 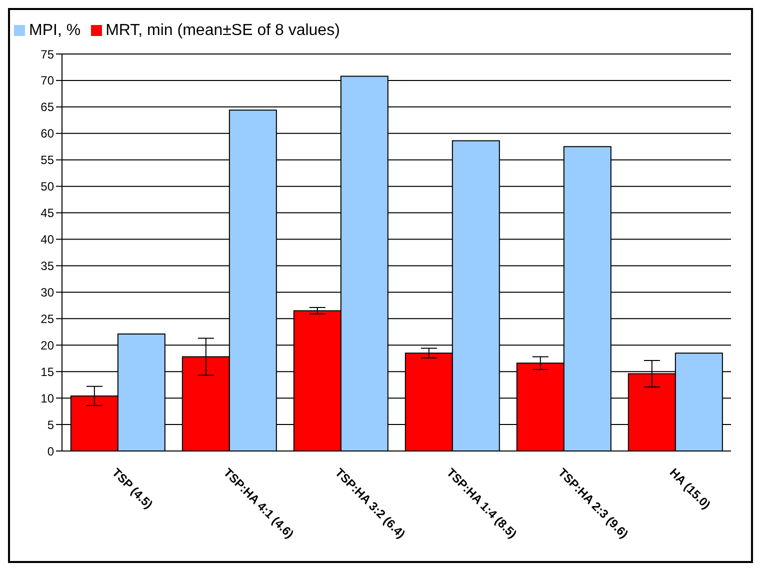 What do you see at coordinates (47, 239) in the screenshot?
I see `y-tick-label: 40` at bounding box center [47, 239].